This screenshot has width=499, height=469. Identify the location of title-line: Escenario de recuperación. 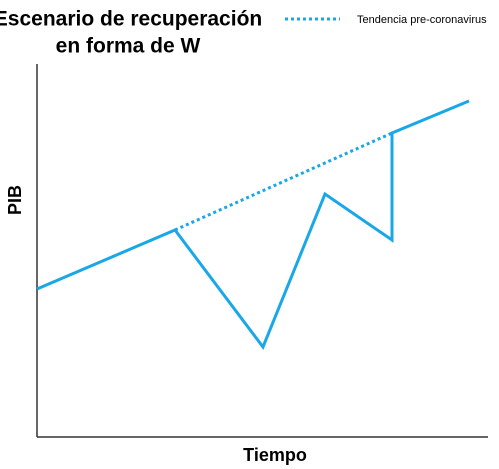
(131, 19).